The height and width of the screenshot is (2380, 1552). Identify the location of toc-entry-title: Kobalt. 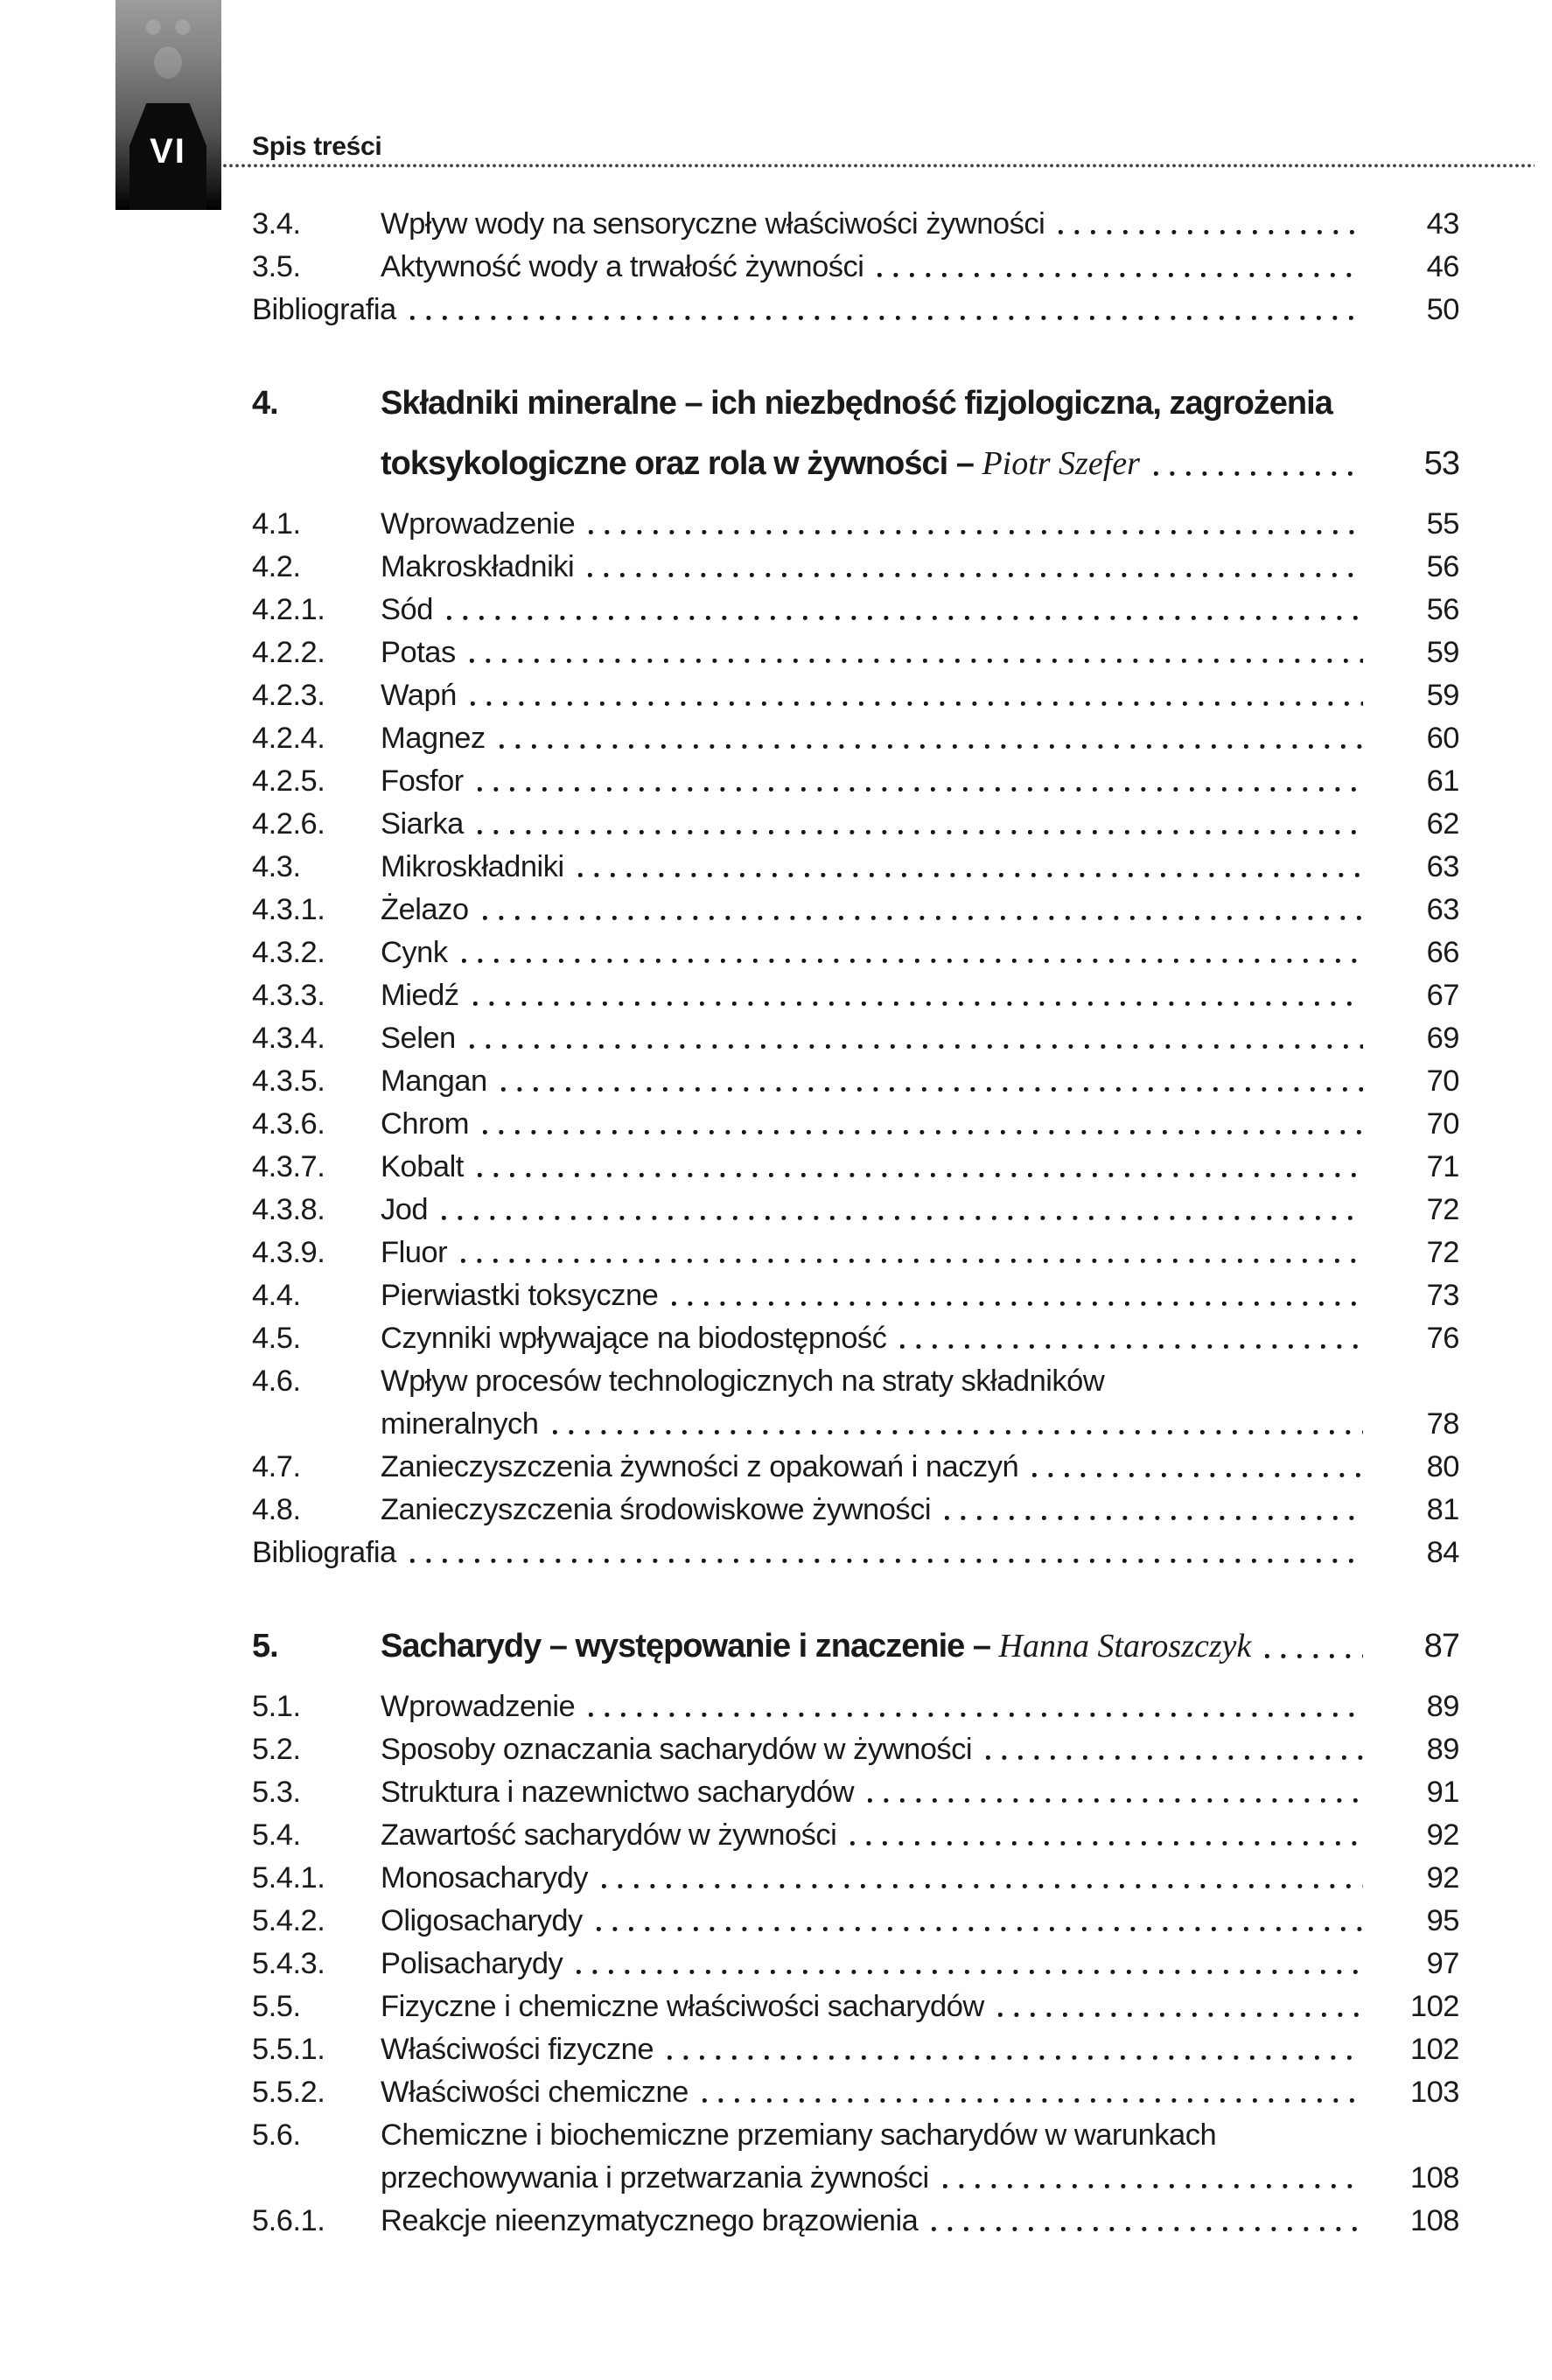
(422, 1166).